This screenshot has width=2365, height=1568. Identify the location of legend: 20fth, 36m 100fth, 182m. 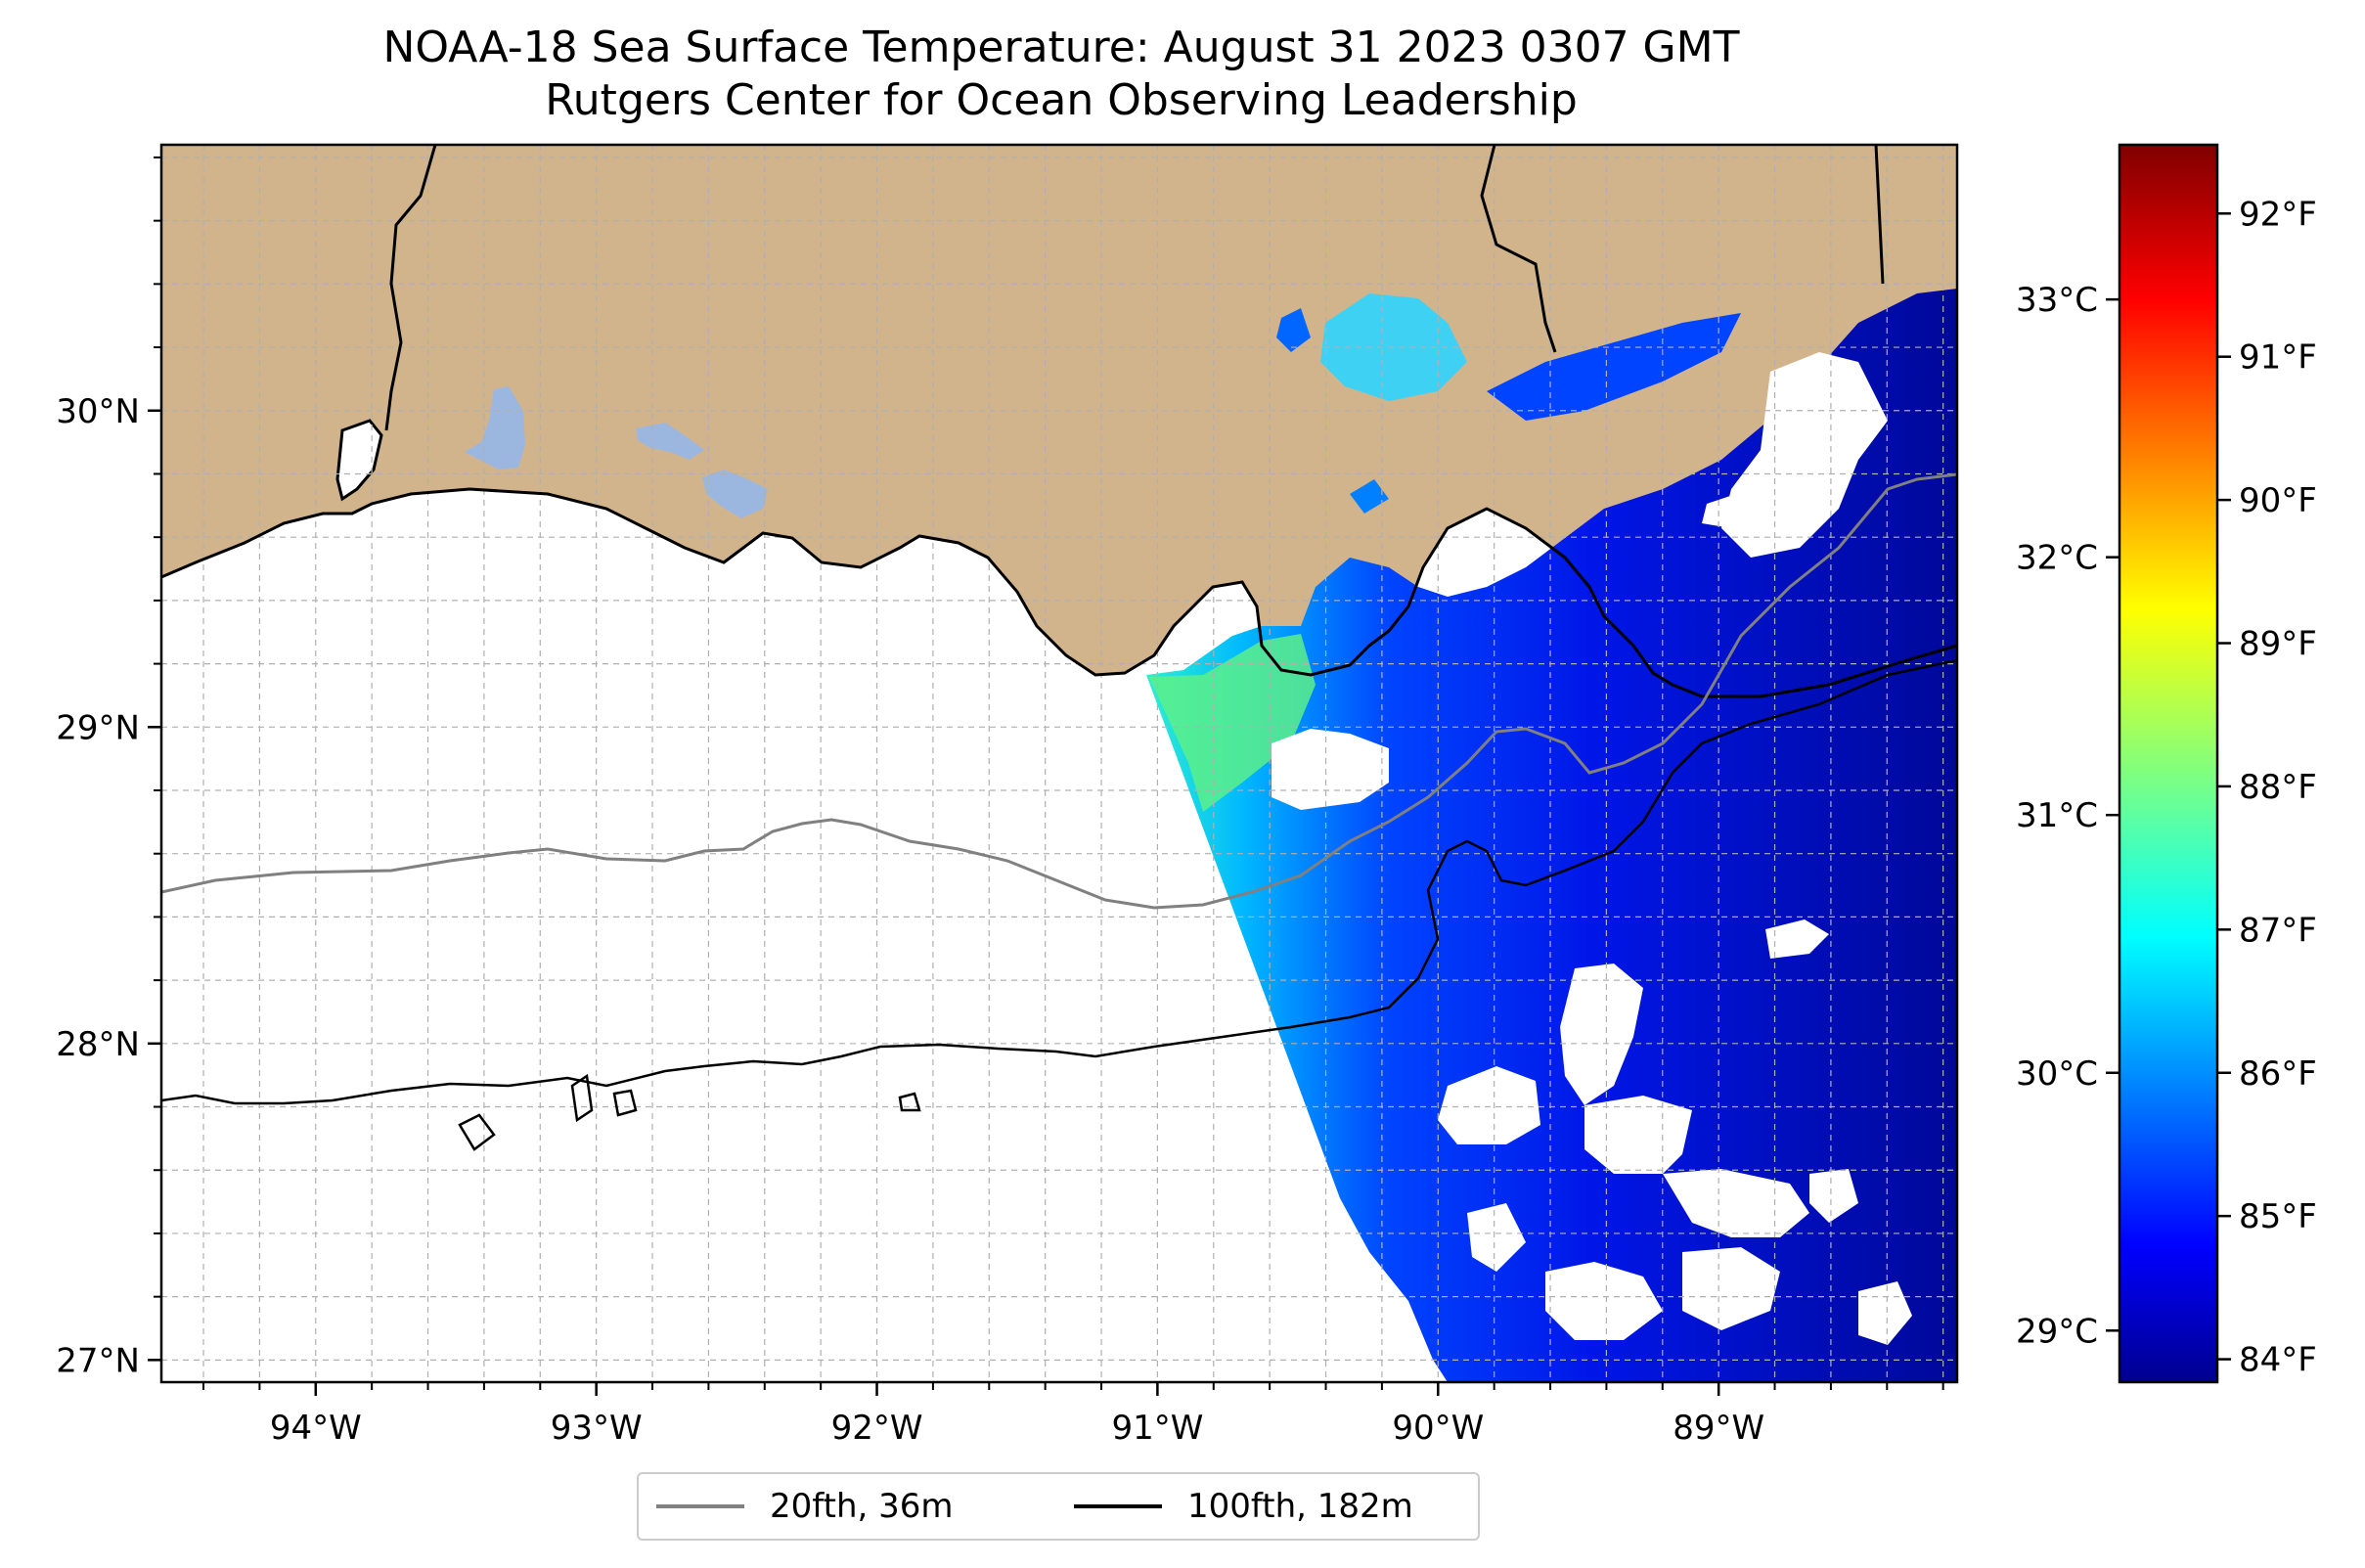
(1058, 1506).